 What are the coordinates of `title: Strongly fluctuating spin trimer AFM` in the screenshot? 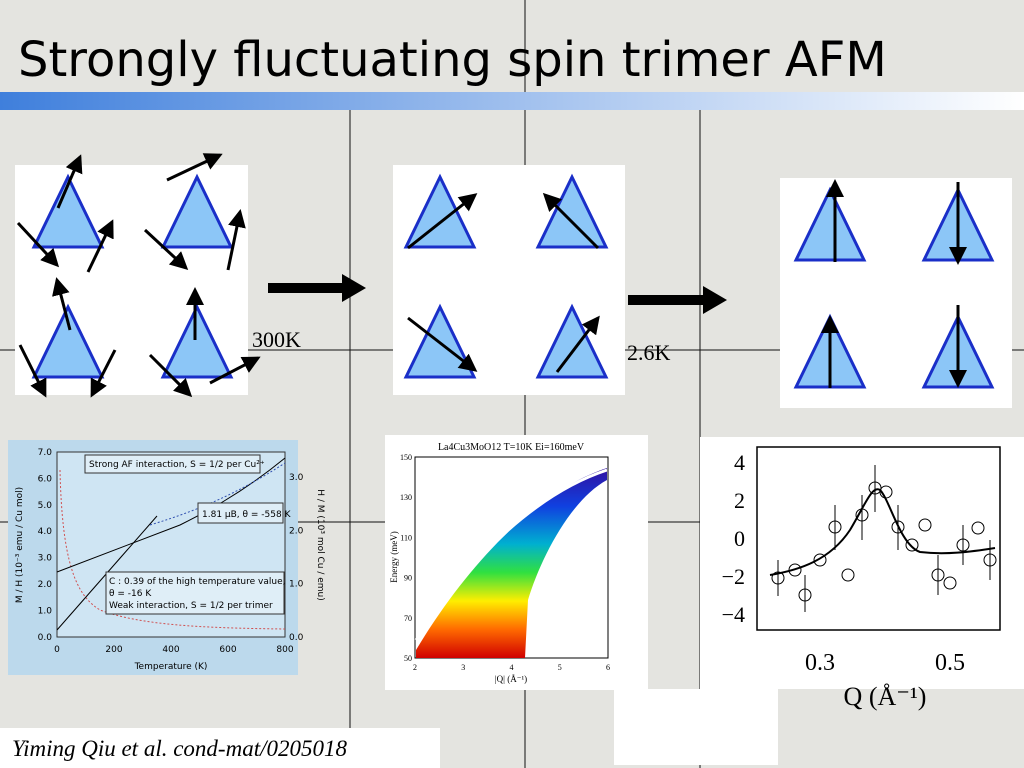 It's located at (452, 60).